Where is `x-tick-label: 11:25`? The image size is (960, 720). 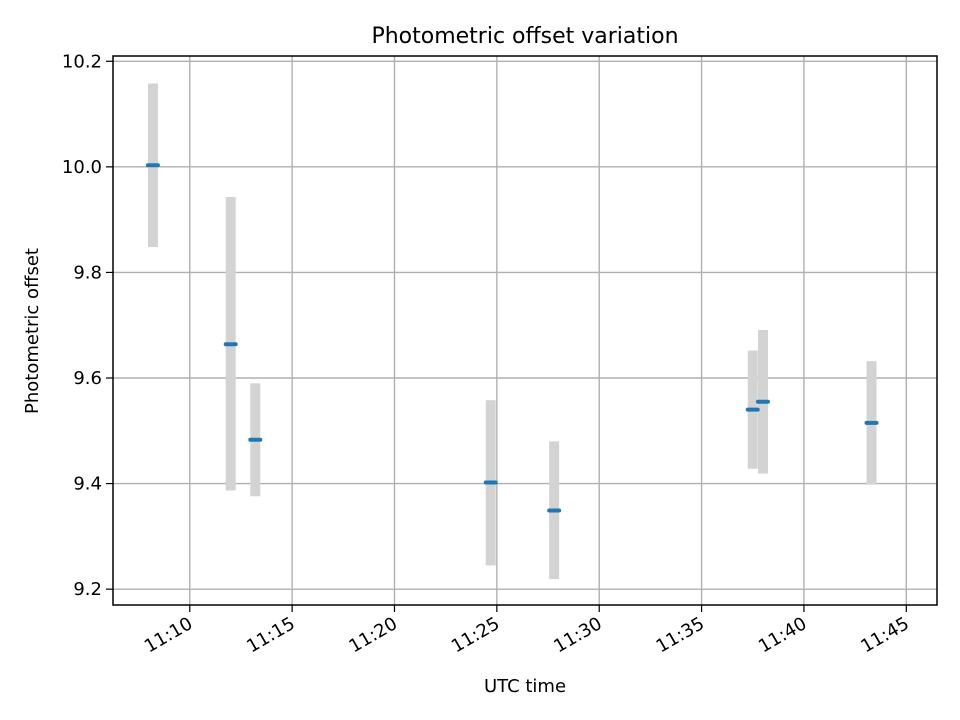 x-tick-label: 11:25 is located at coordinates (475, 635).